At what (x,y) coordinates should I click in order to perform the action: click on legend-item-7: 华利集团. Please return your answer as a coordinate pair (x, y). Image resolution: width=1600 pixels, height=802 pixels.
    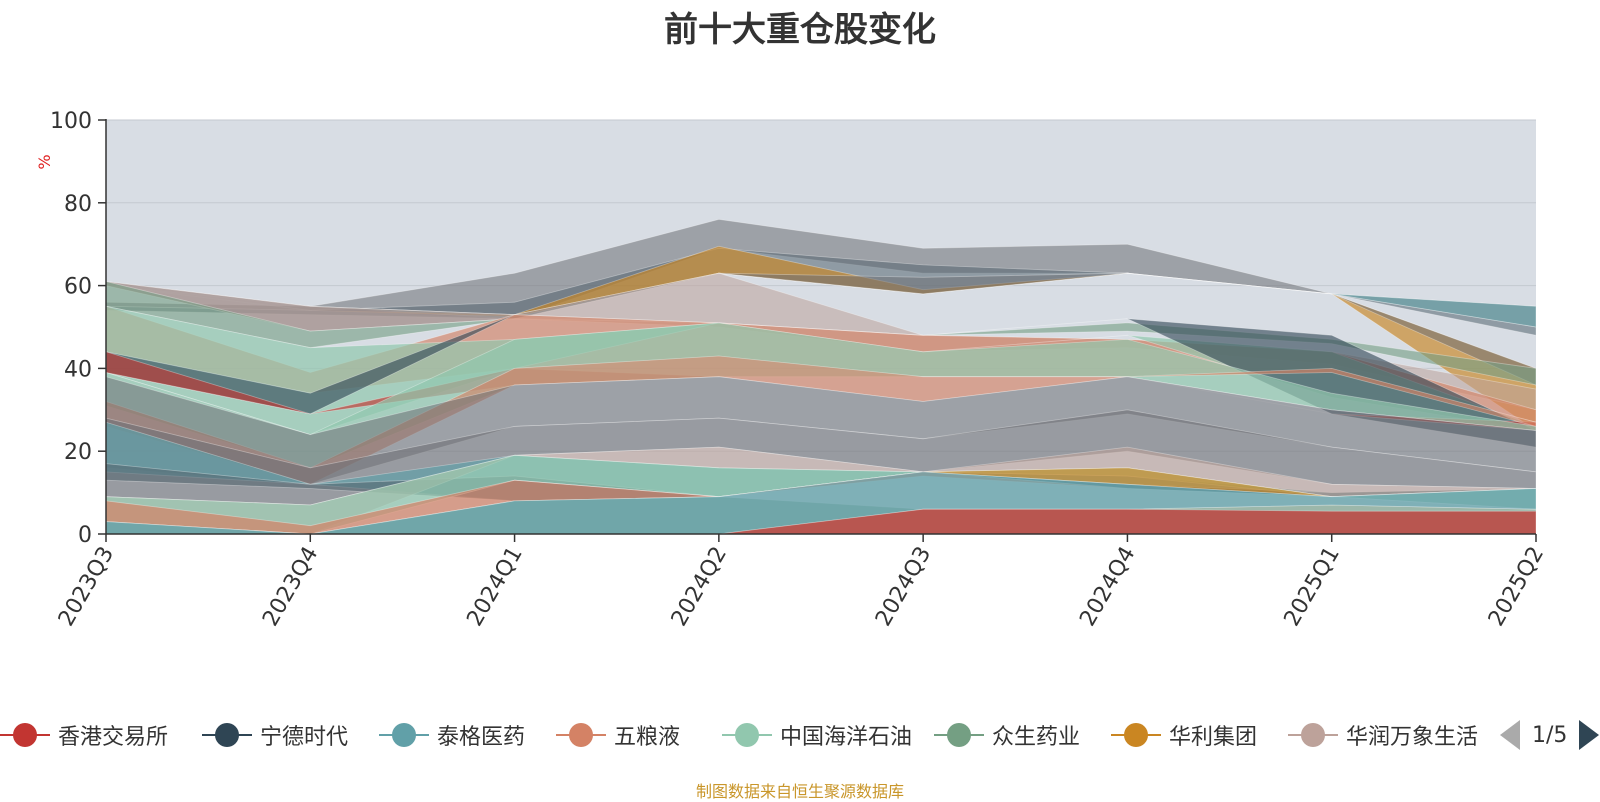
    Looking at the image, I should click on (1184, 735).